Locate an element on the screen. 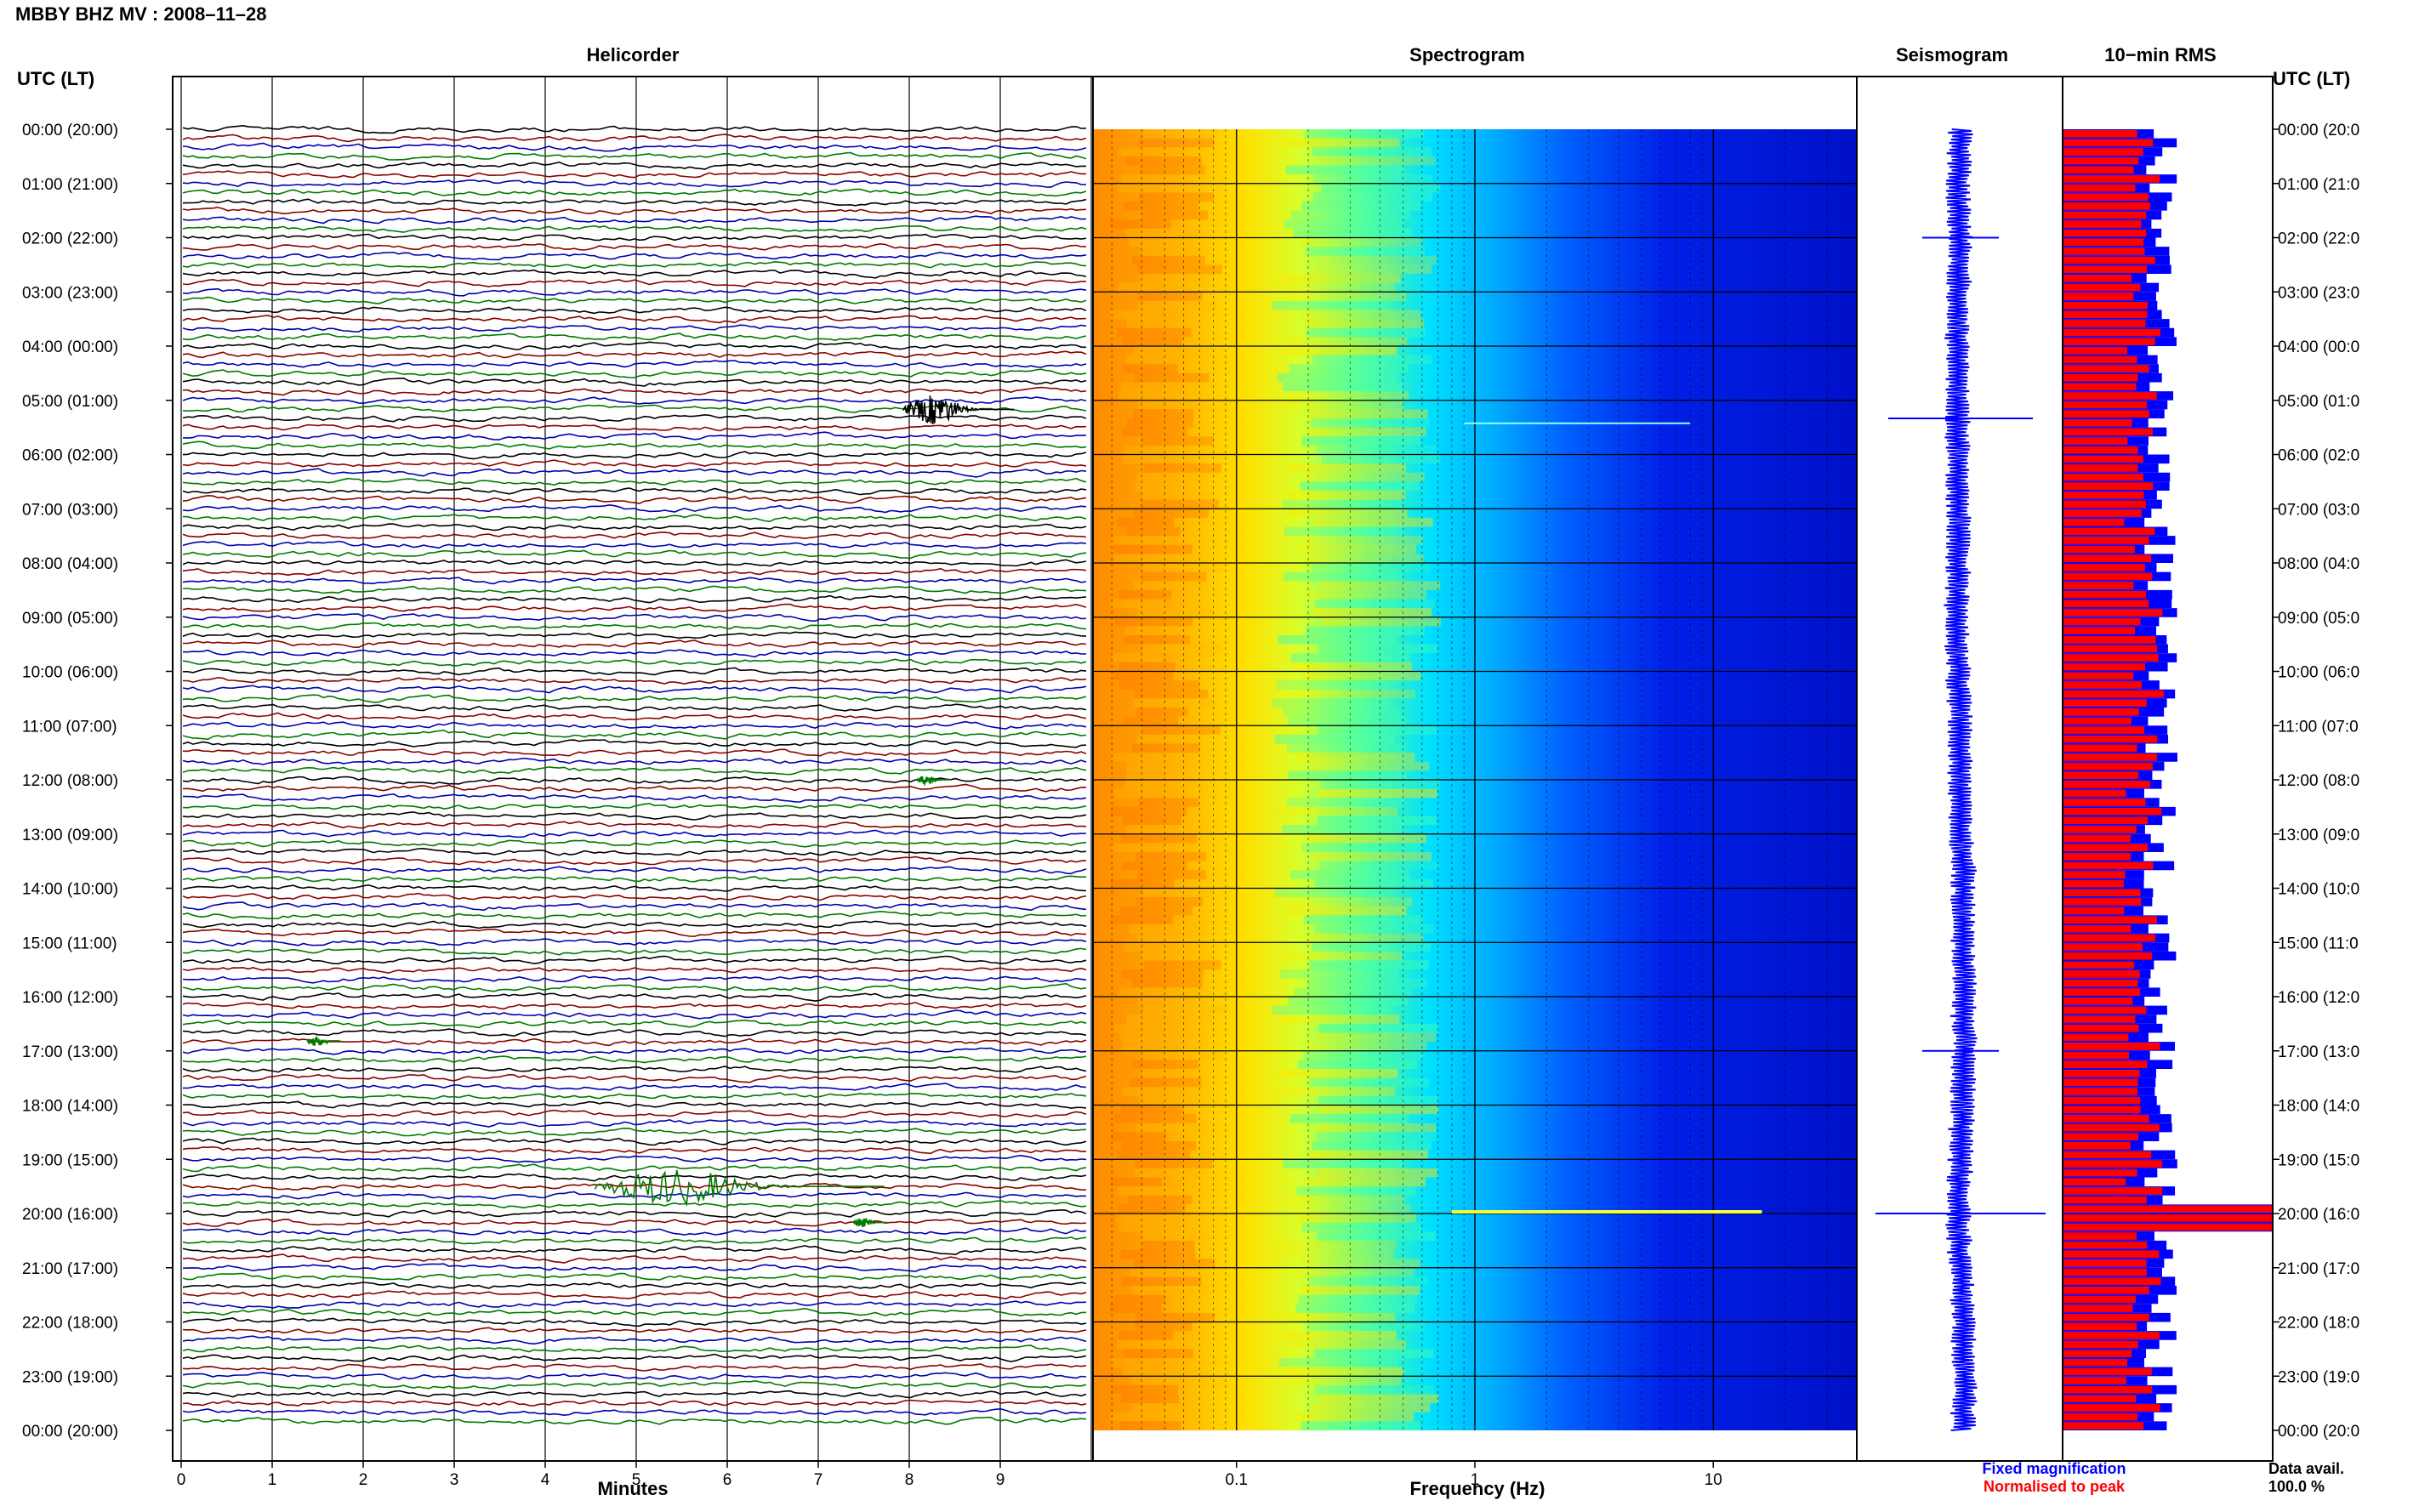 Image resolution: width=2419 pixels, height=1512 pixels. helicorder-x-tick-label: 5 is located at coordinates (636, 1480).